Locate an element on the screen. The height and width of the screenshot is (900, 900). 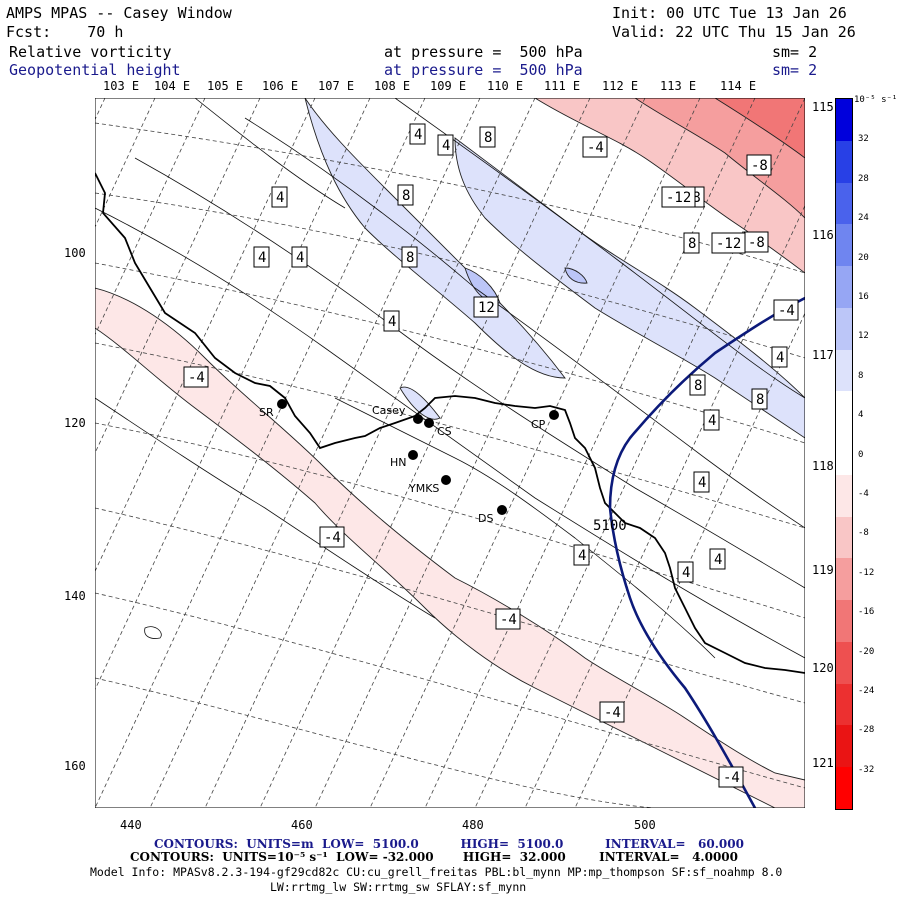
y-tick-label: 100 is located at coordinates (75, 253).